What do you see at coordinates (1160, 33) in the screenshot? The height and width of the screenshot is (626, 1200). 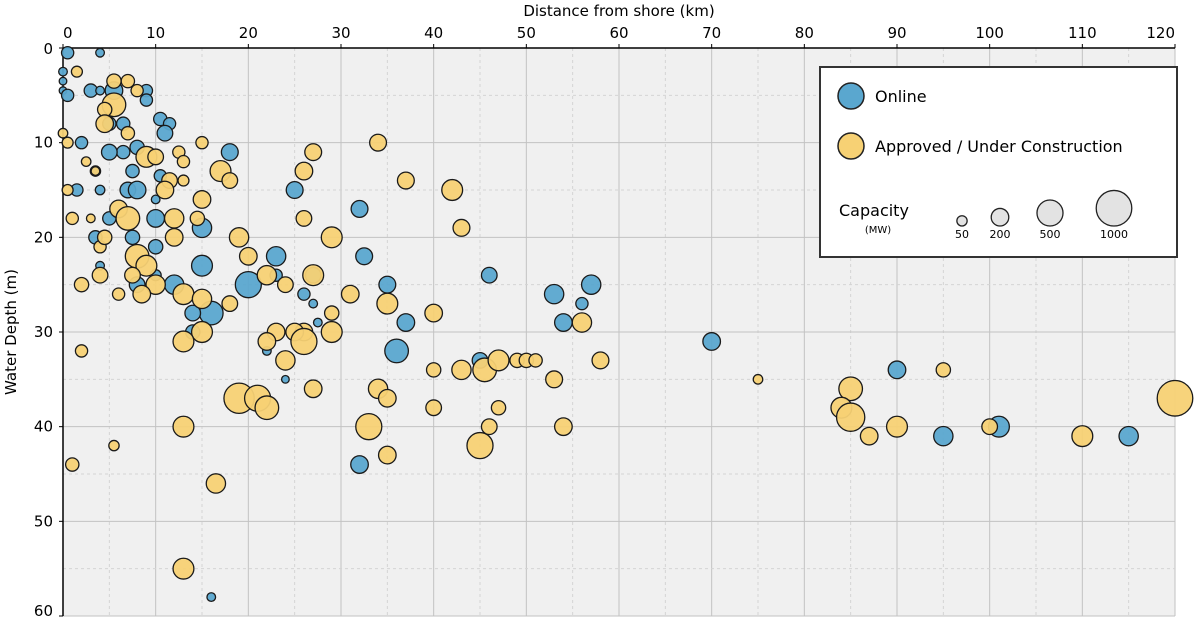 I see `x-tick-label: 120` at bounding box center [1160, 33].